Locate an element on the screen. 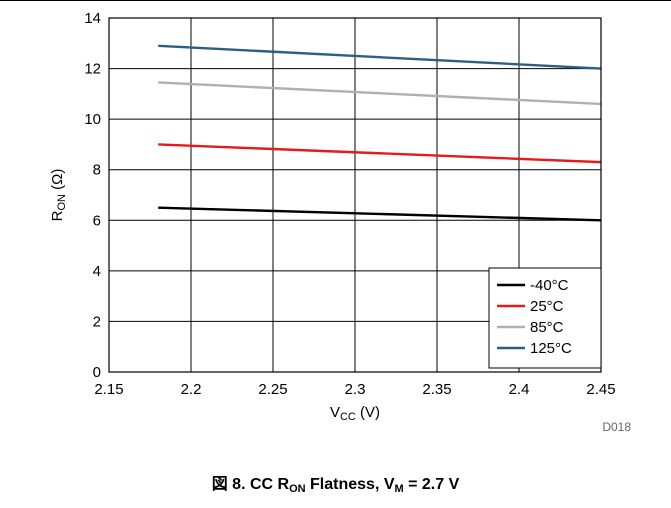 Image resolution: width=671 pixels, height=508 pixels. legend: -40°C 25°C 85°C 125°C is located at coordinates (545, 318).